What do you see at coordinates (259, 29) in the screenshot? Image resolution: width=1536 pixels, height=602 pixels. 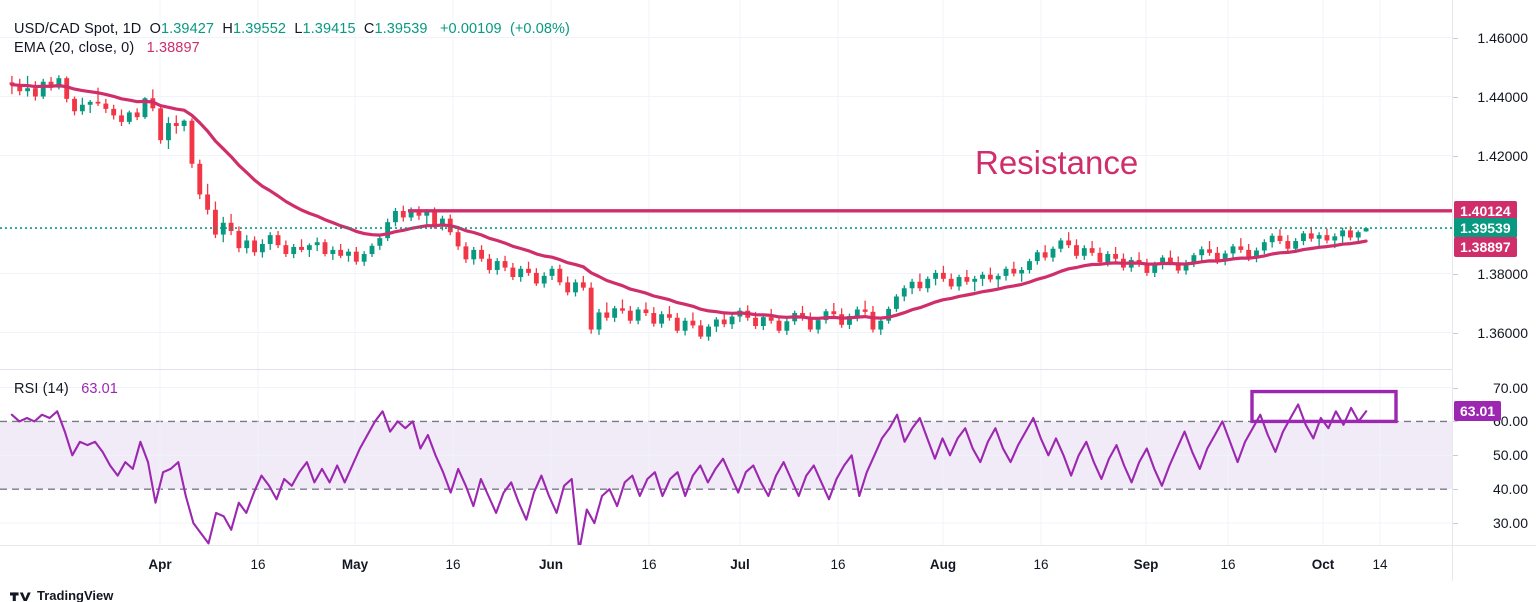 I see `ohlc-high-value: 1.39552` at bounding box center [259, 29].